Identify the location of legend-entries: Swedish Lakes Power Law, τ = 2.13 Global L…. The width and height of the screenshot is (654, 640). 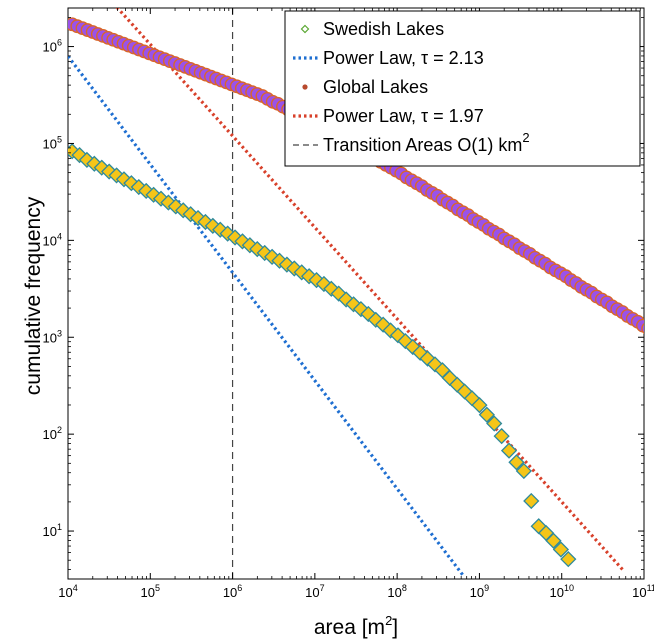
(411, 87).